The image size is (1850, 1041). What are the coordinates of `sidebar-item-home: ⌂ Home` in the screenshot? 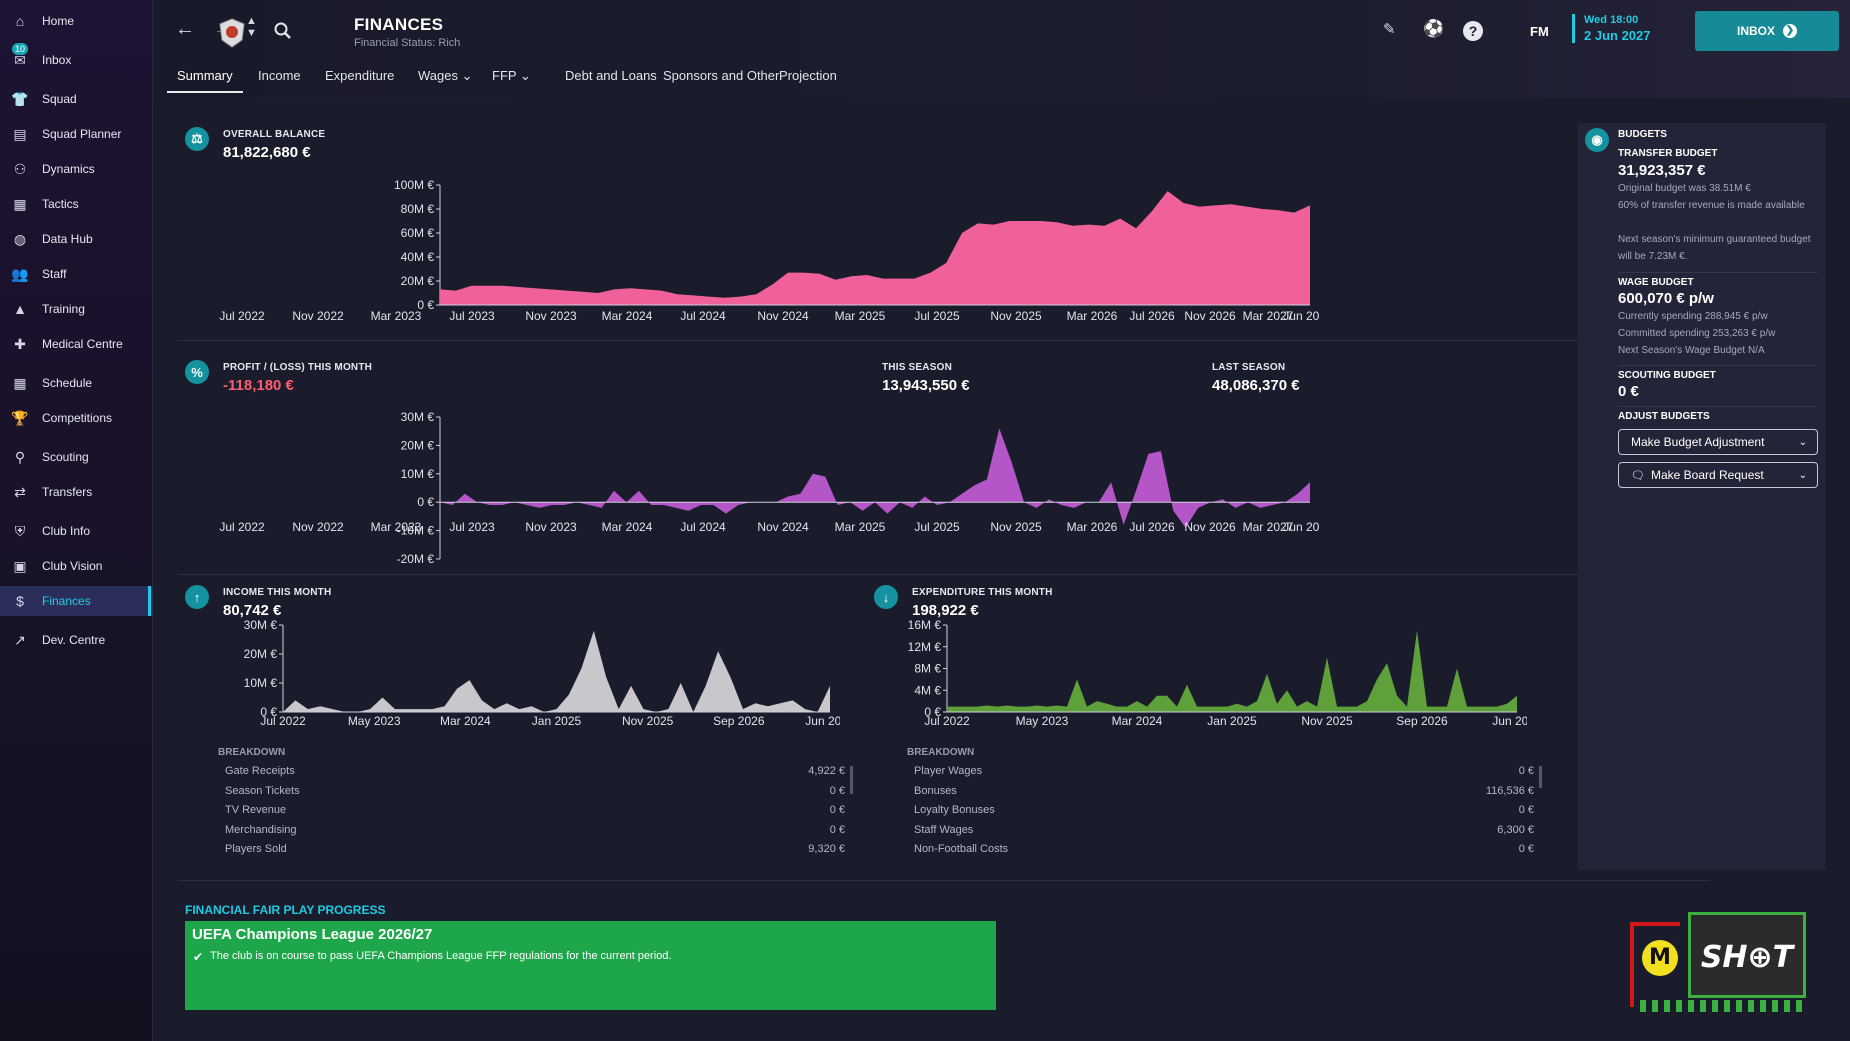 It's located at (76, 21).